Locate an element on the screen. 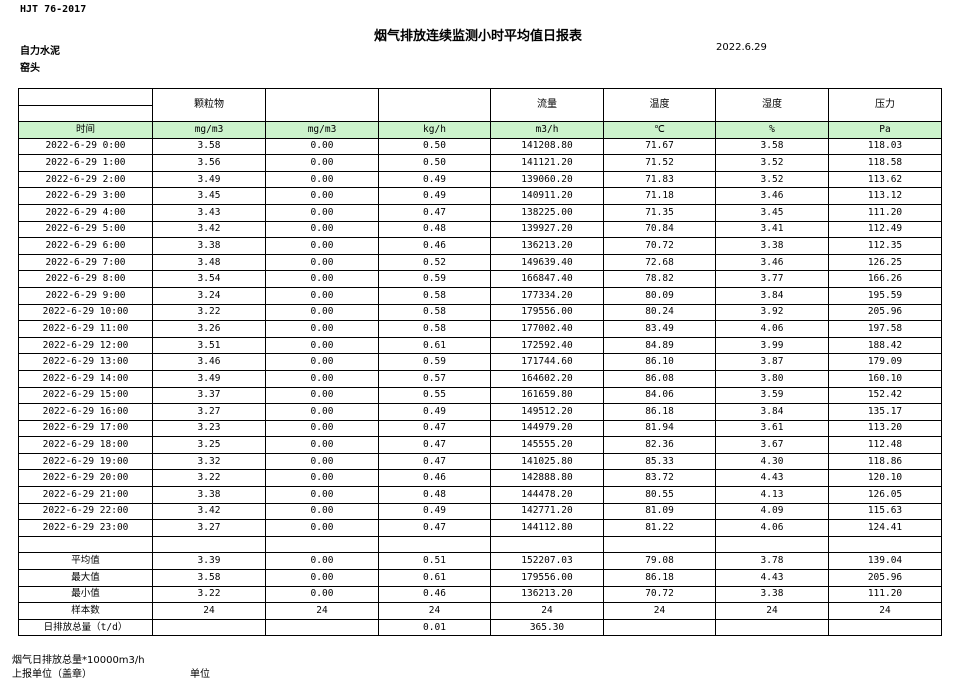 Image resolution: width=956 pixels, height=680 pixels. table-cell: 142771.20 is located at coordinates (547, 511).